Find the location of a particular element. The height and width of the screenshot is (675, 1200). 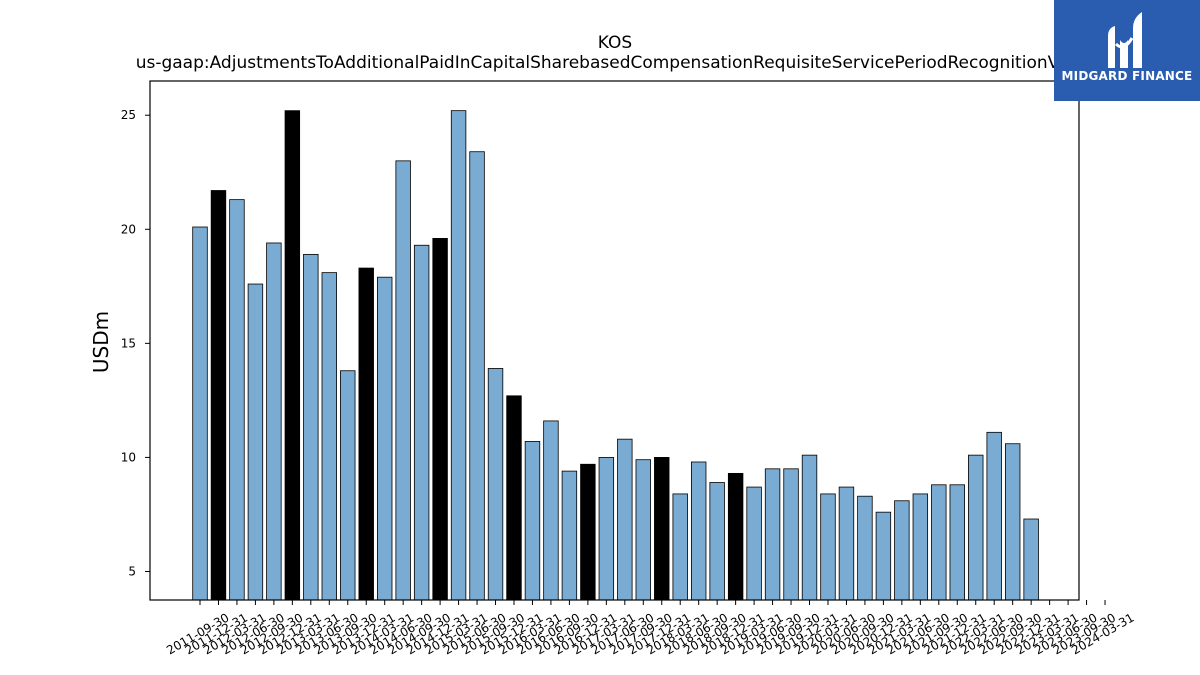

midgard-logo-icon is located at coordinates (1125, 40).